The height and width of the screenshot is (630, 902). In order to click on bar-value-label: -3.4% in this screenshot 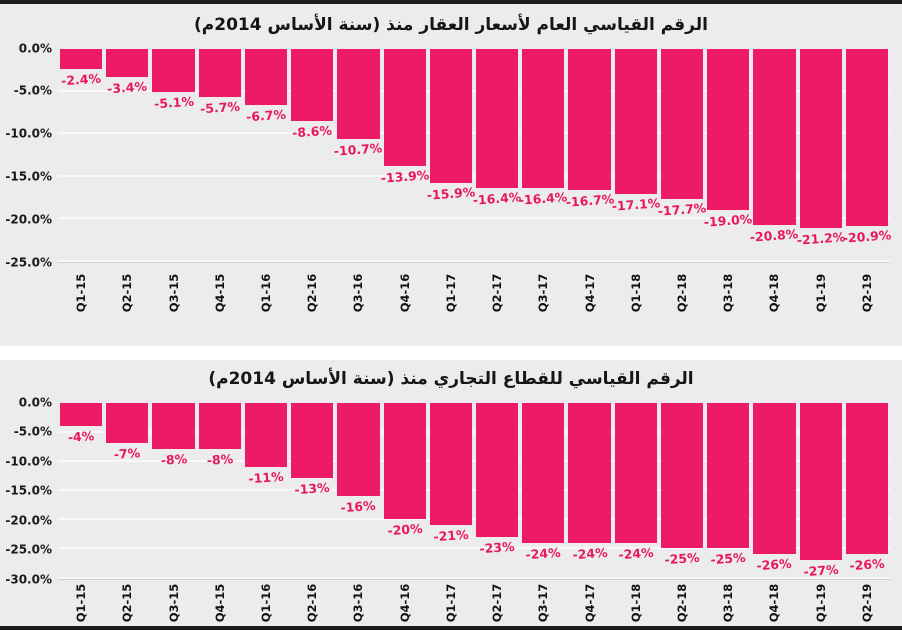, I will do `click(127, 87)`.